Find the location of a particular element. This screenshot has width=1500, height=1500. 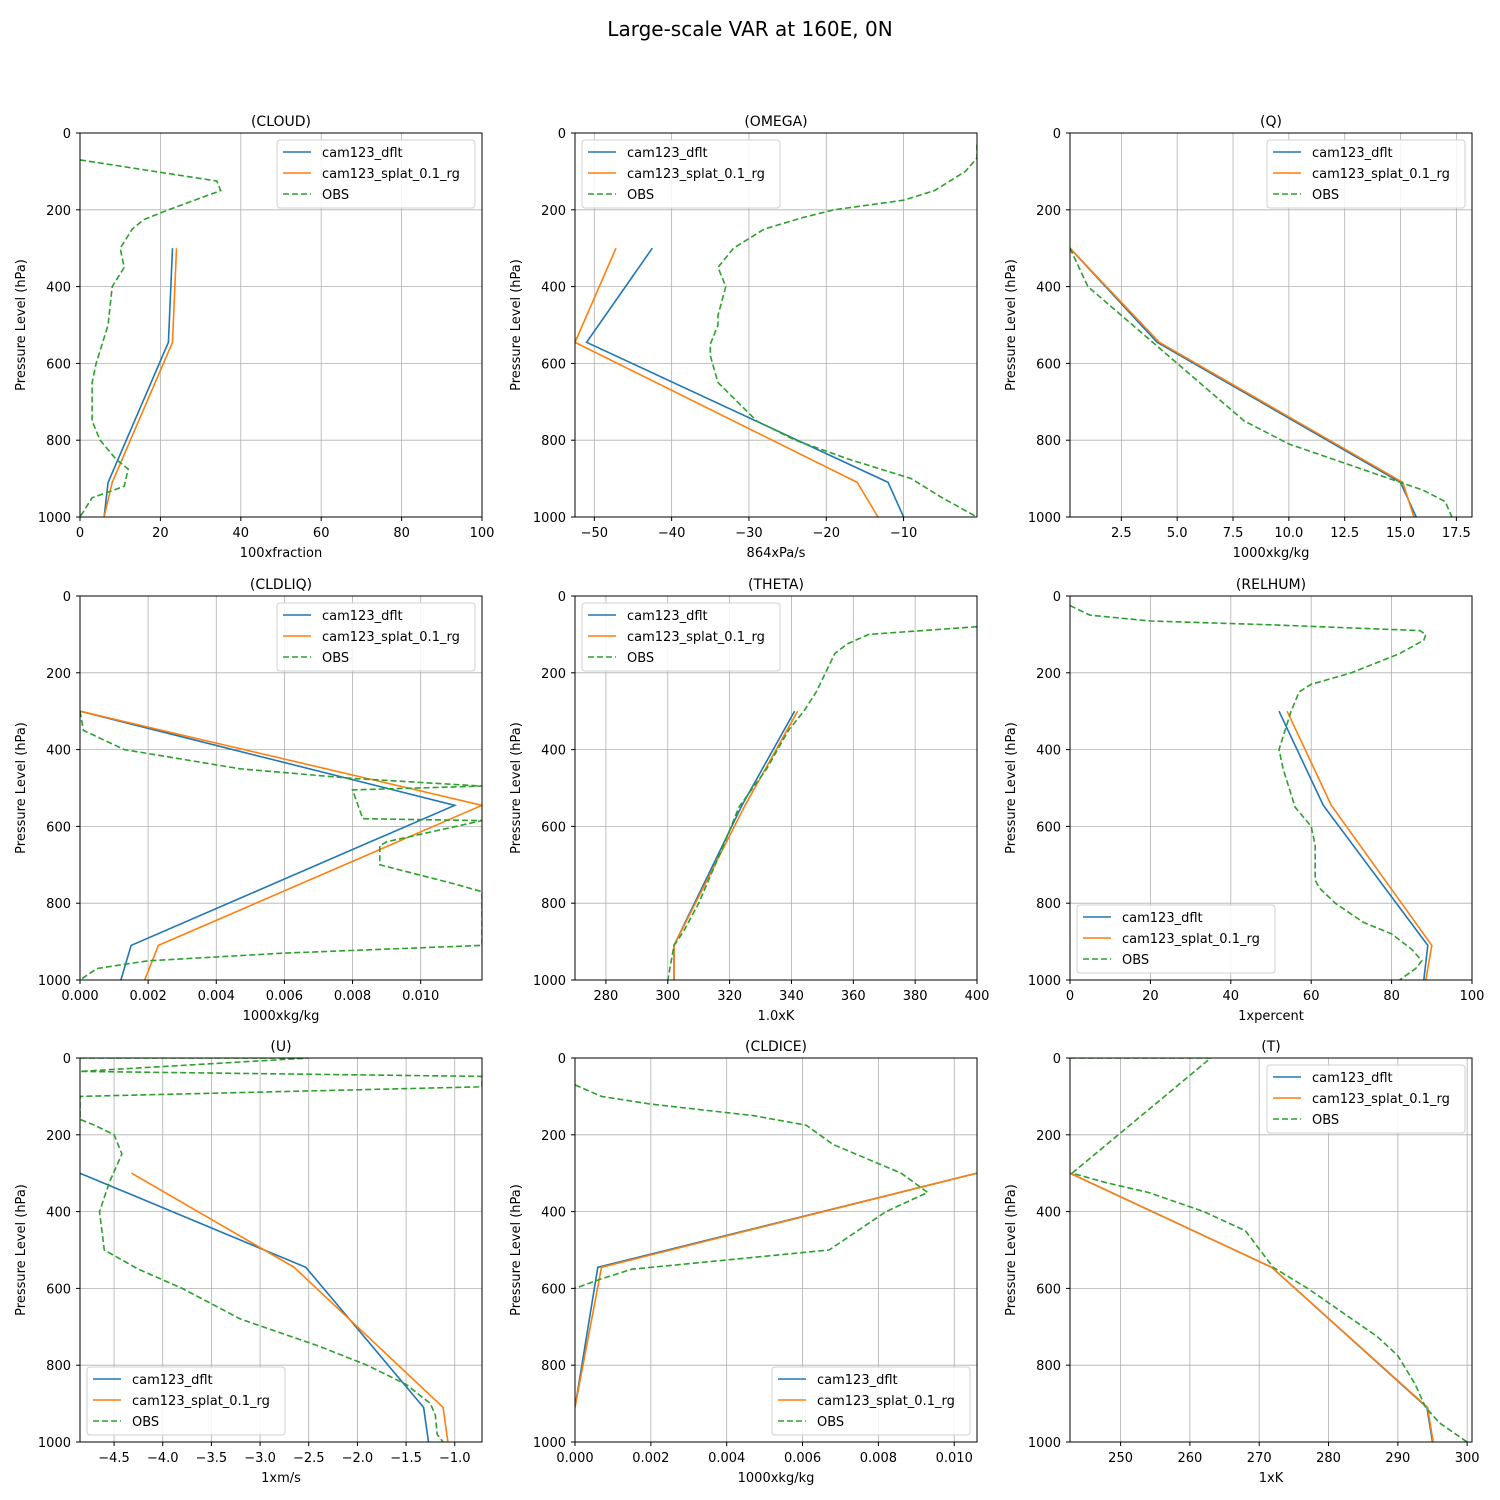

x-tick-label: −1.5 is located at coordinates (406, 1458).